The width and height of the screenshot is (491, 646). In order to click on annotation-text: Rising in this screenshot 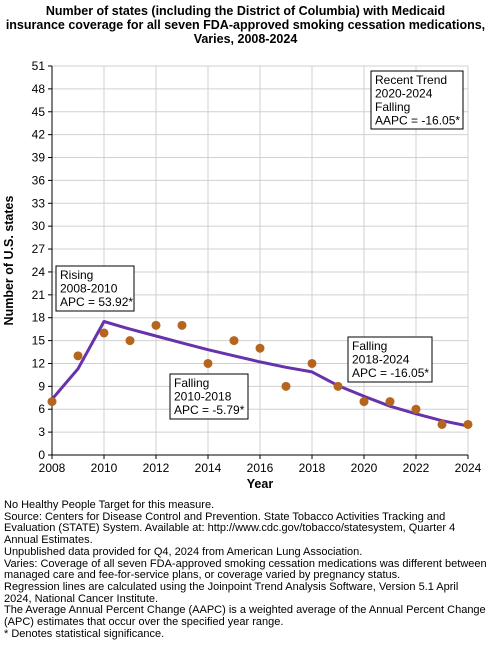, I will do `click(76, 275)`.